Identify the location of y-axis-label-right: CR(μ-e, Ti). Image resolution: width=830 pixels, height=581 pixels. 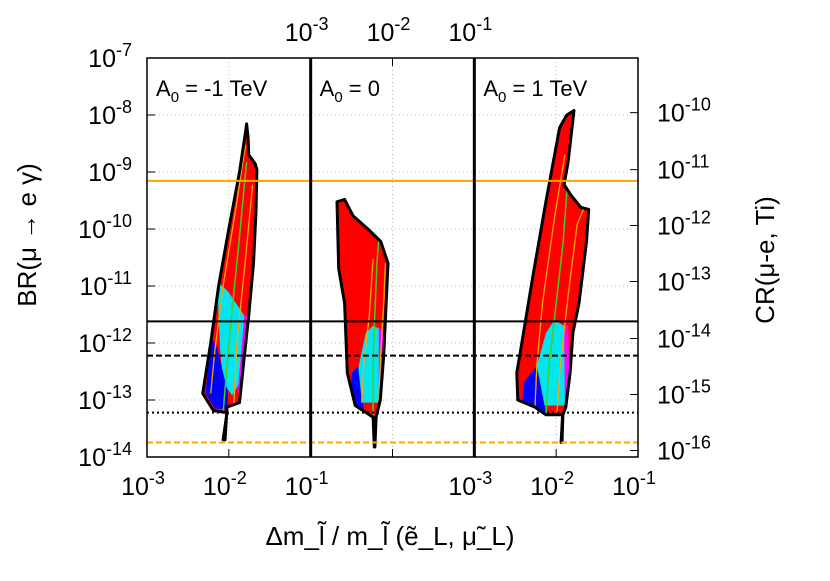
(765, 260).